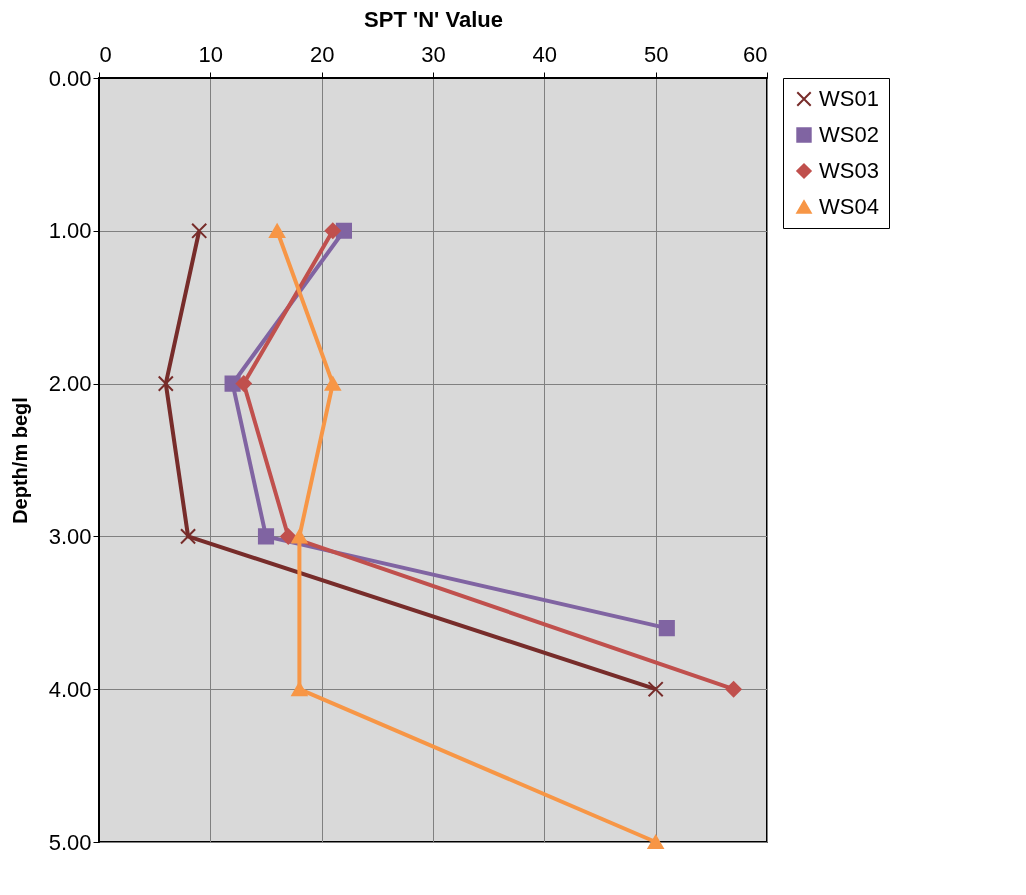 This screenshot has width=1026, height=895. Describe the element at coordinates (70, 78) in the screenshot. I see `y-tick-label: 0.00` at that location.